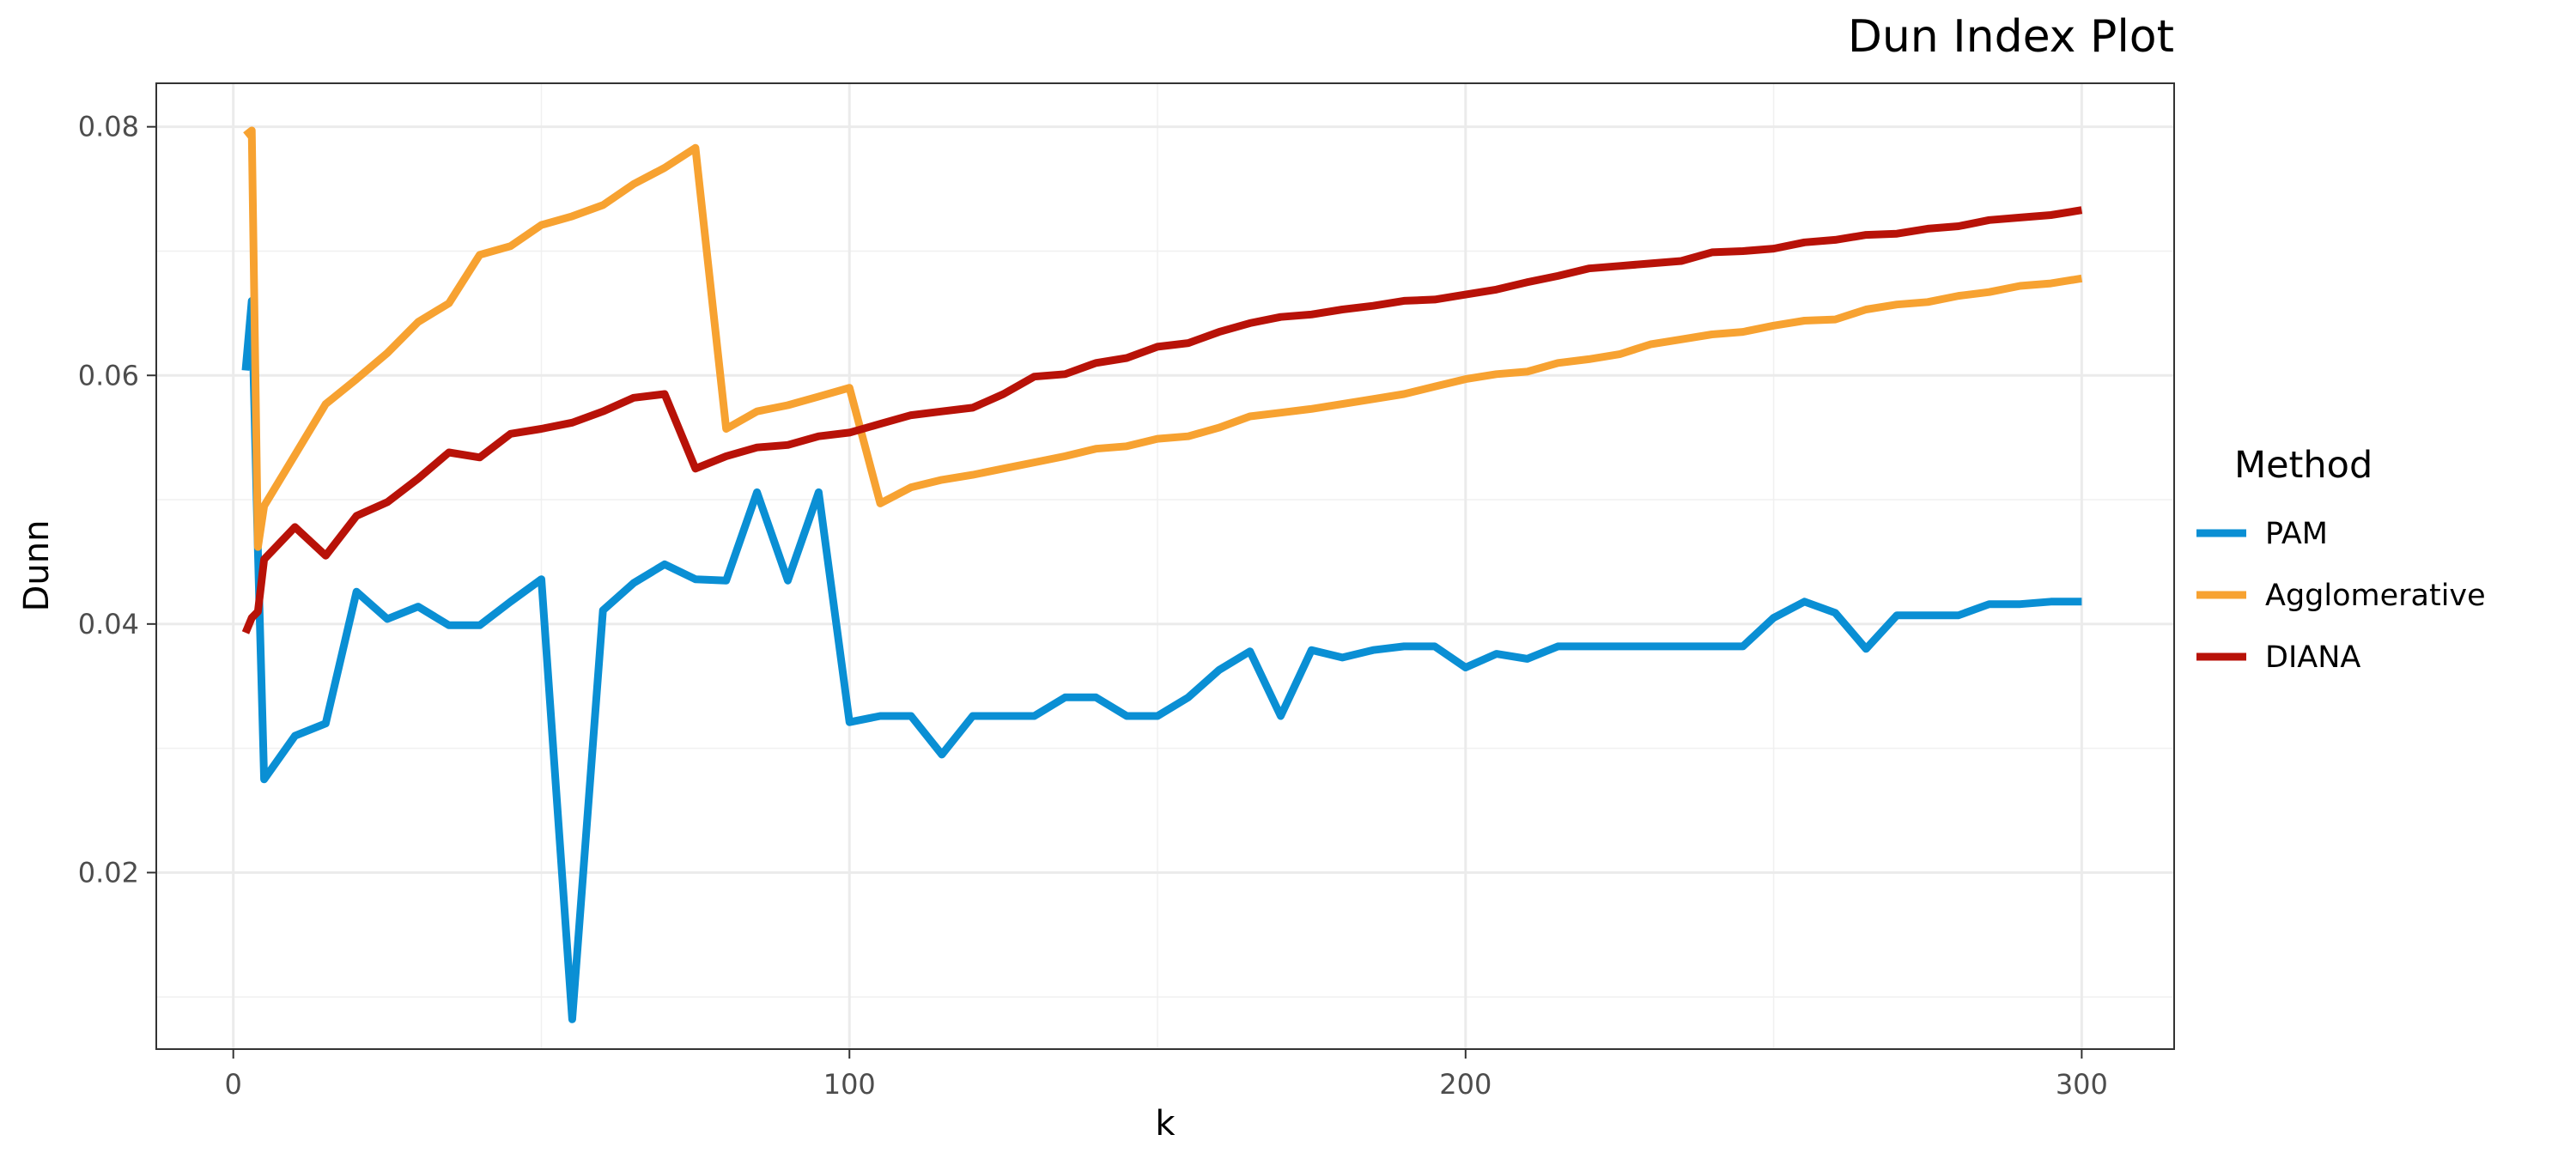  Describe the element at coordinates (850, 1085) in the screenshot. I see `x-tick-label: 100` at that location.